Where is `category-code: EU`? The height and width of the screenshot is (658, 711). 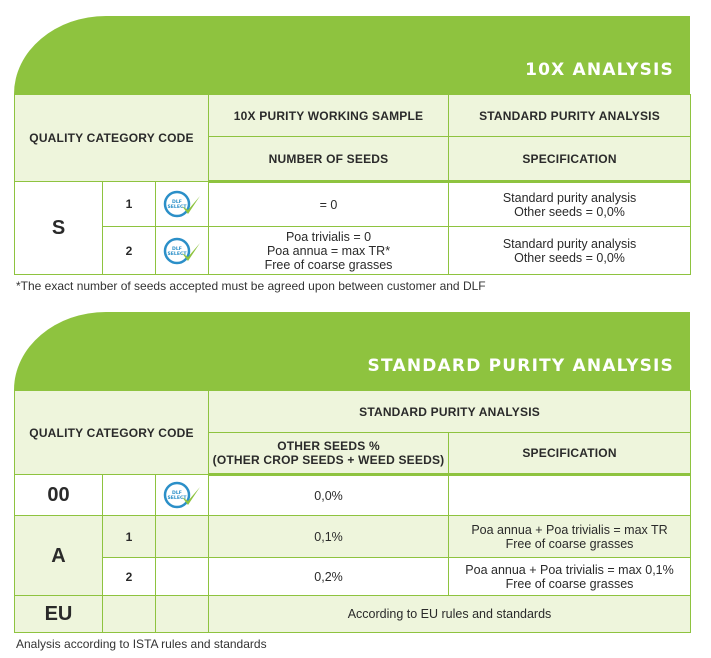
category-code: EU is located at coordinates (58, 614).